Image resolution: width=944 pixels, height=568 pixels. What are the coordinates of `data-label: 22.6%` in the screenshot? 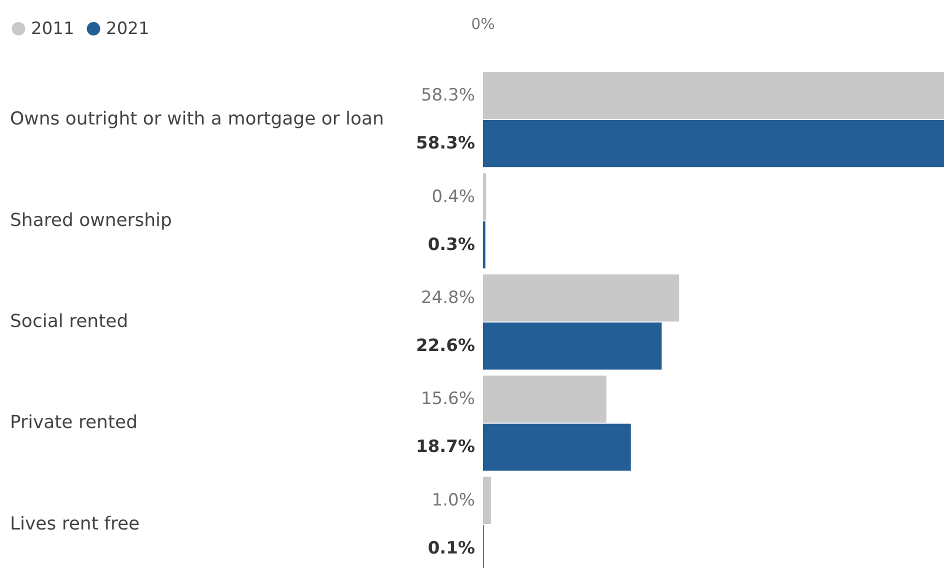 It's located at (445, 346).